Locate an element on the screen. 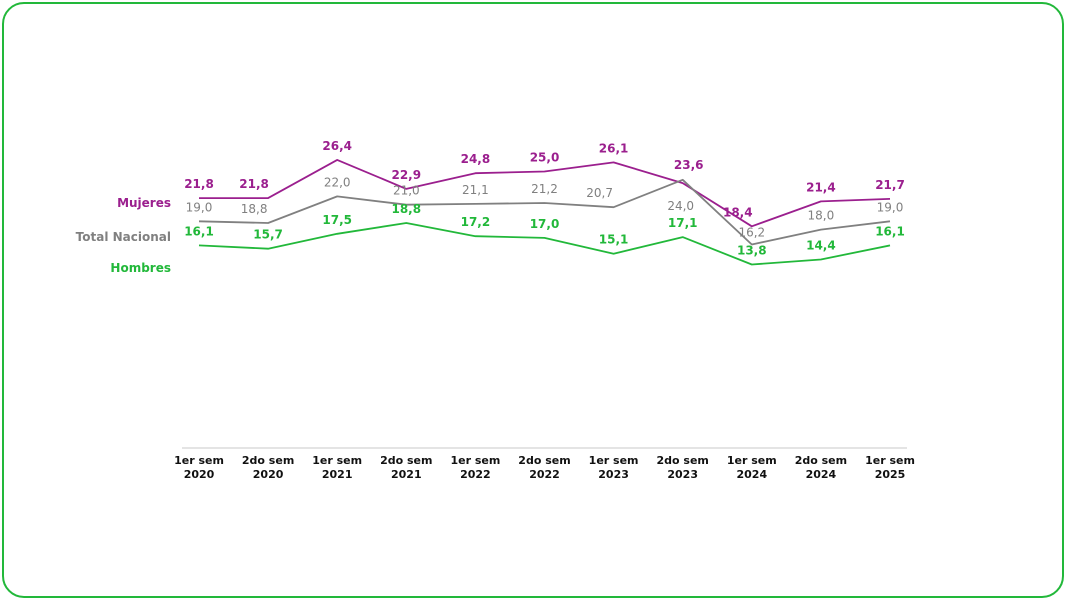 This screenshot has height=600, width=1066. series-layer is located at coordinates (544, 212).